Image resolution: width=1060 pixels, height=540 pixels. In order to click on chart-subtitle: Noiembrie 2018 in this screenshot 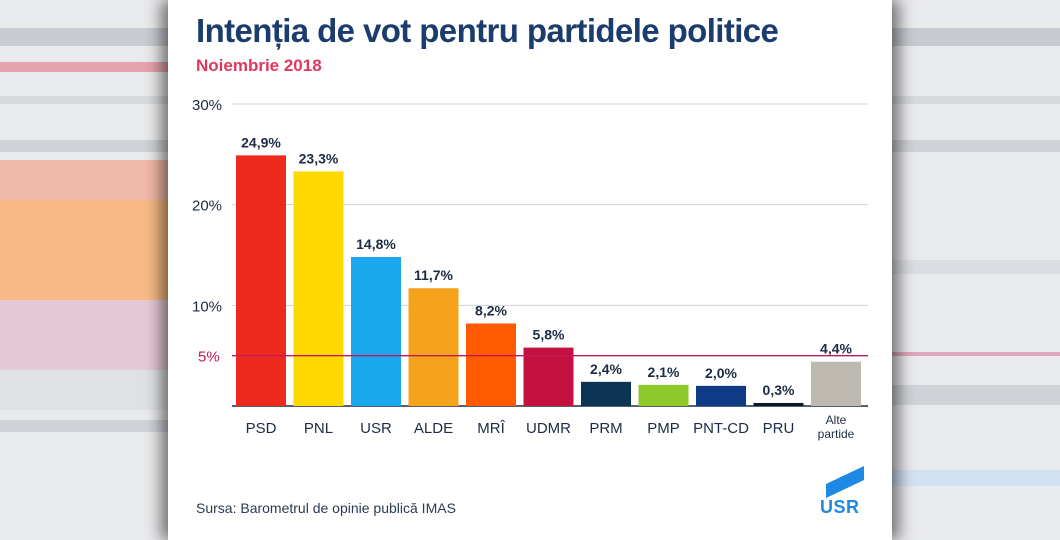, I will do `click(259, 65)`.